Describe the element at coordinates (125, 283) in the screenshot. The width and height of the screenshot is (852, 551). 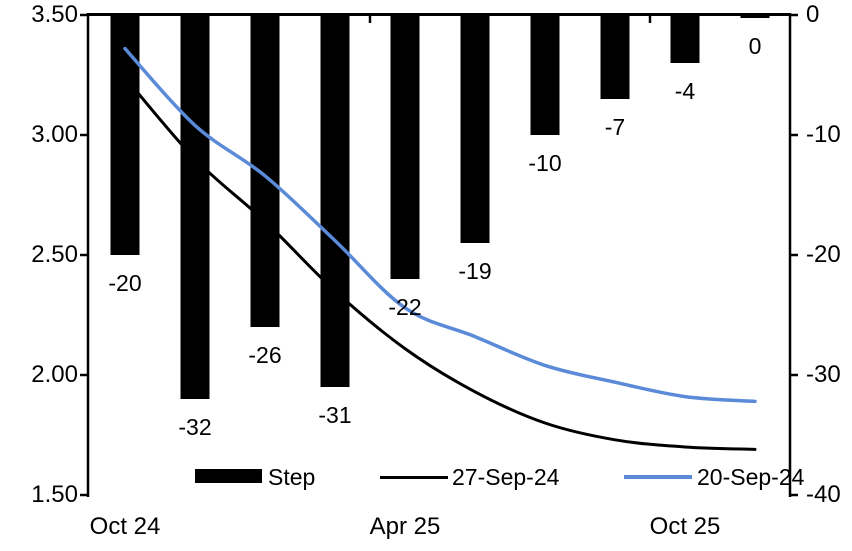
I see `bar-data-label: -20` at that location.